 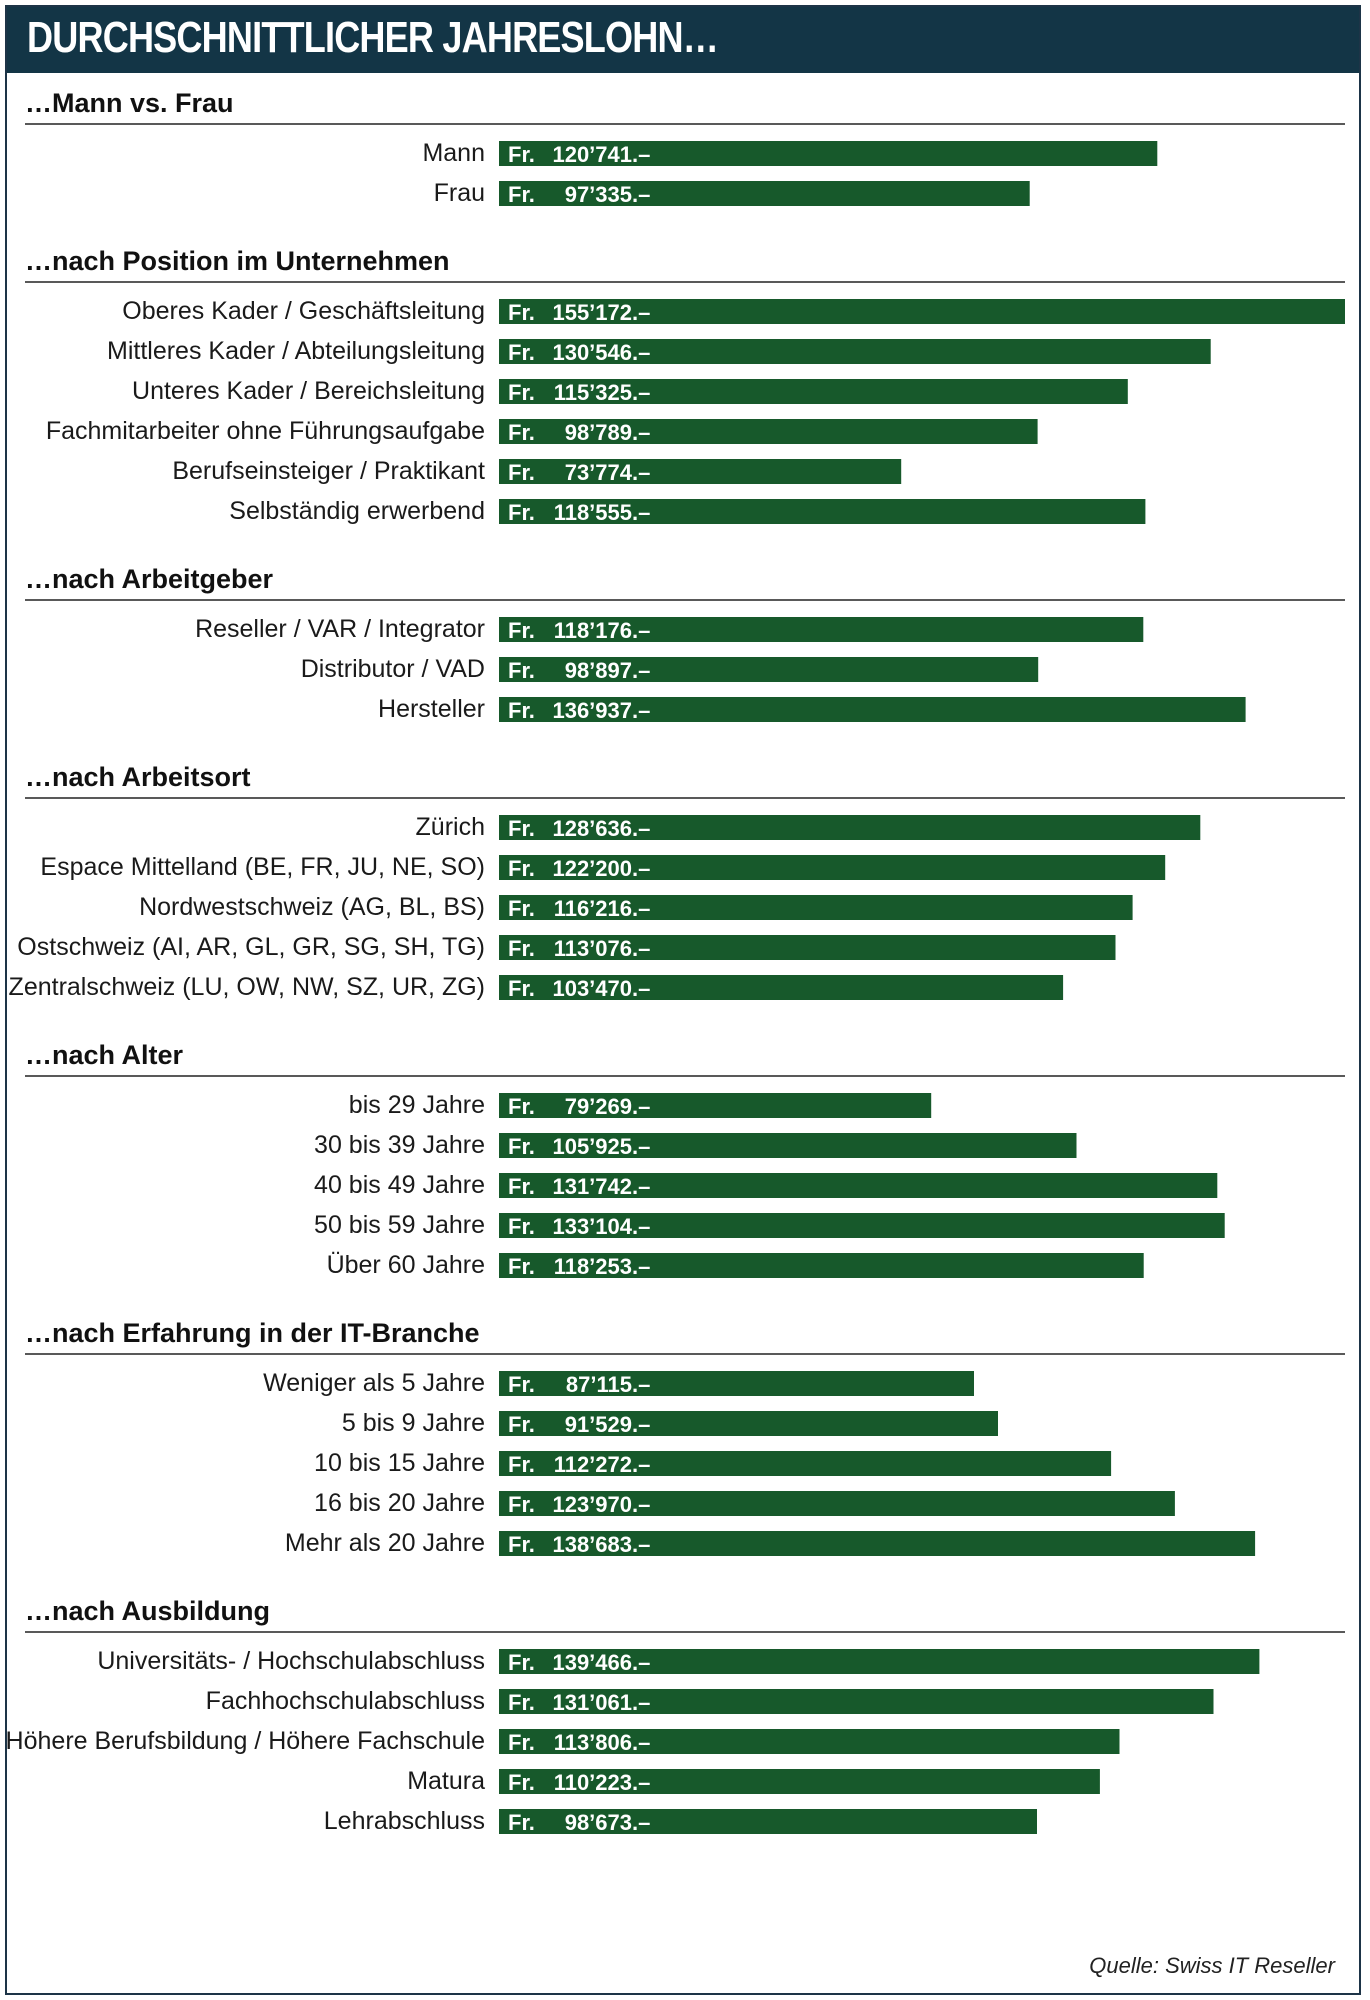 What do you see at coordinates (308, 391) in the screenshot?
I see `category-label: Unteres Kader / Bereichsleitung` at bounding box center [308, 391].